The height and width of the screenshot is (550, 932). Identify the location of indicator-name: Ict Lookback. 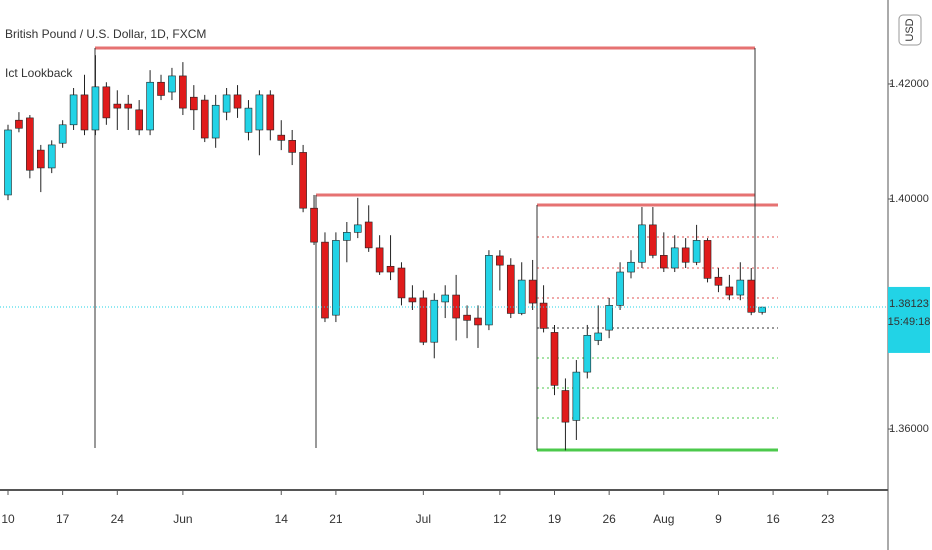
(39, 73).